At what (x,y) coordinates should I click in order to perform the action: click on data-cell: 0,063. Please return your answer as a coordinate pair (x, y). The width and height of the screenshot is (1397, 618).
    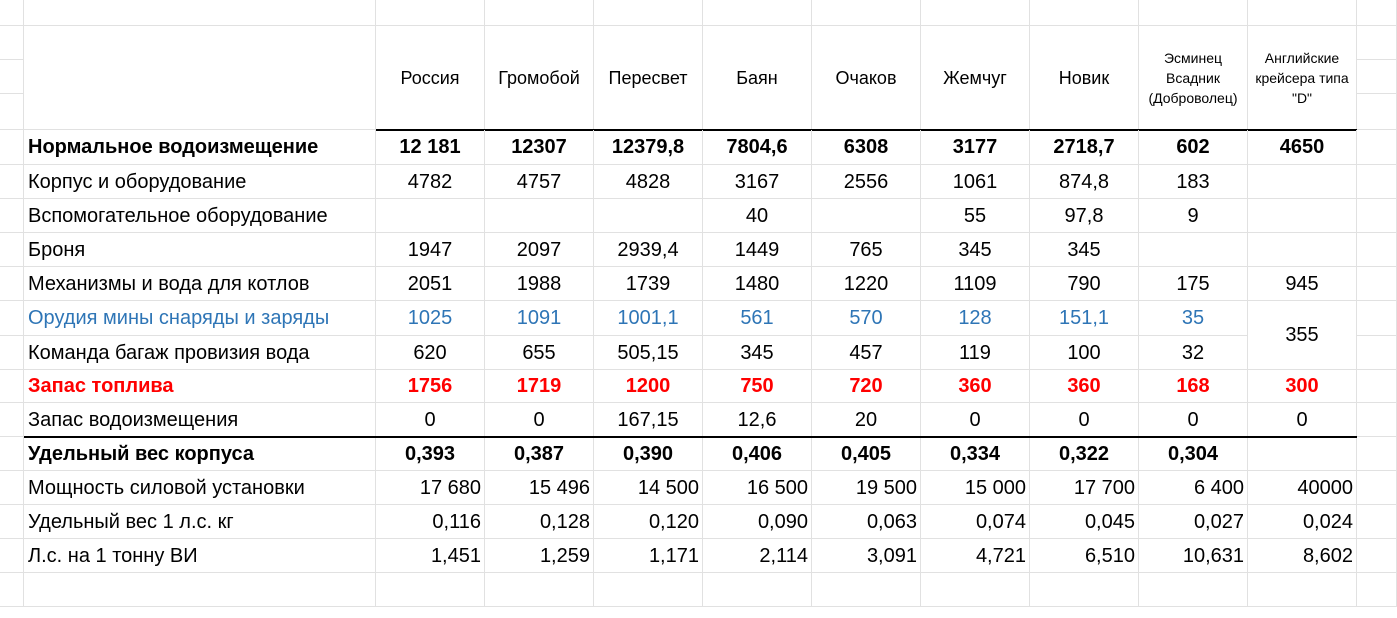
    Looking at the image, I should click on (866, 522).